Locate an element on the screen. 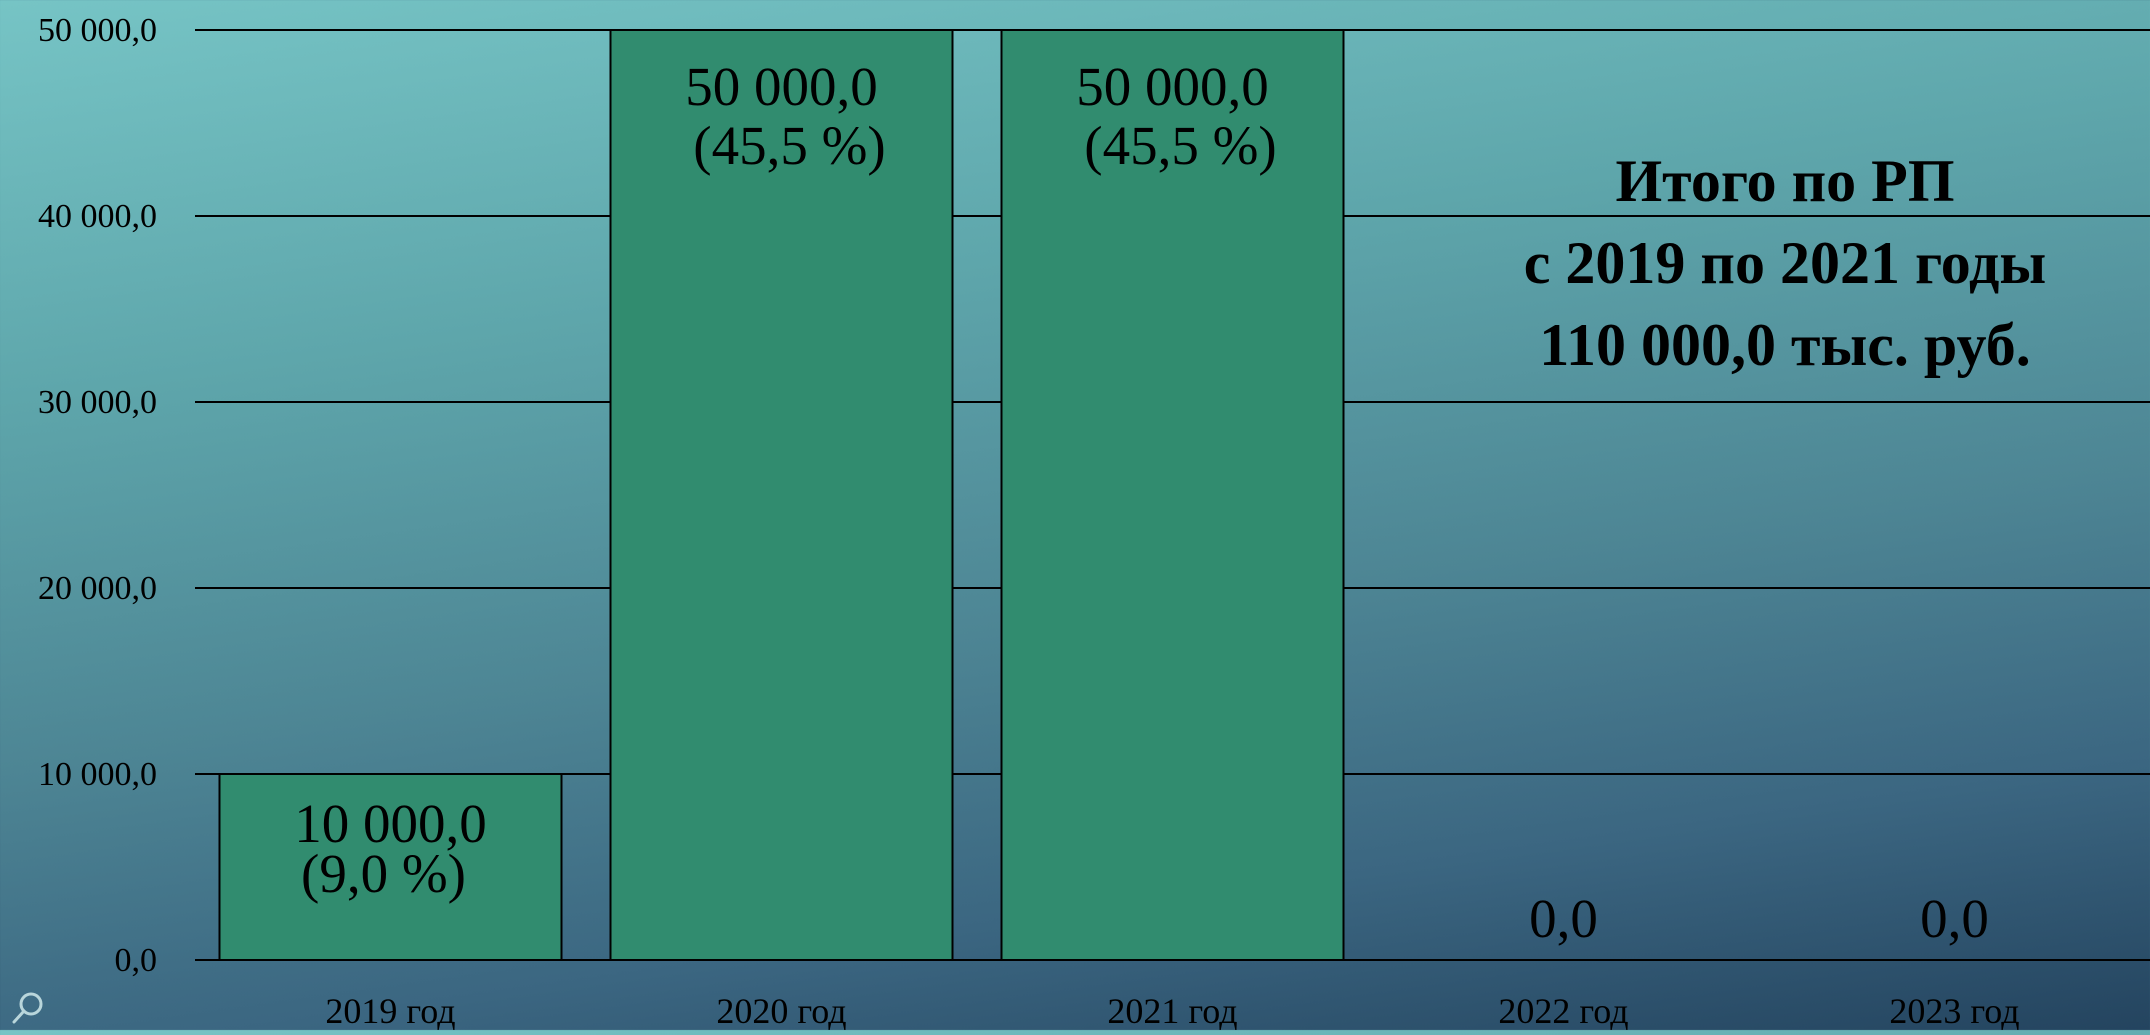 The width and height of the screenshot is (2150, 1035). x-category-label: 2021 год is located at coordinates (1172, 1010).